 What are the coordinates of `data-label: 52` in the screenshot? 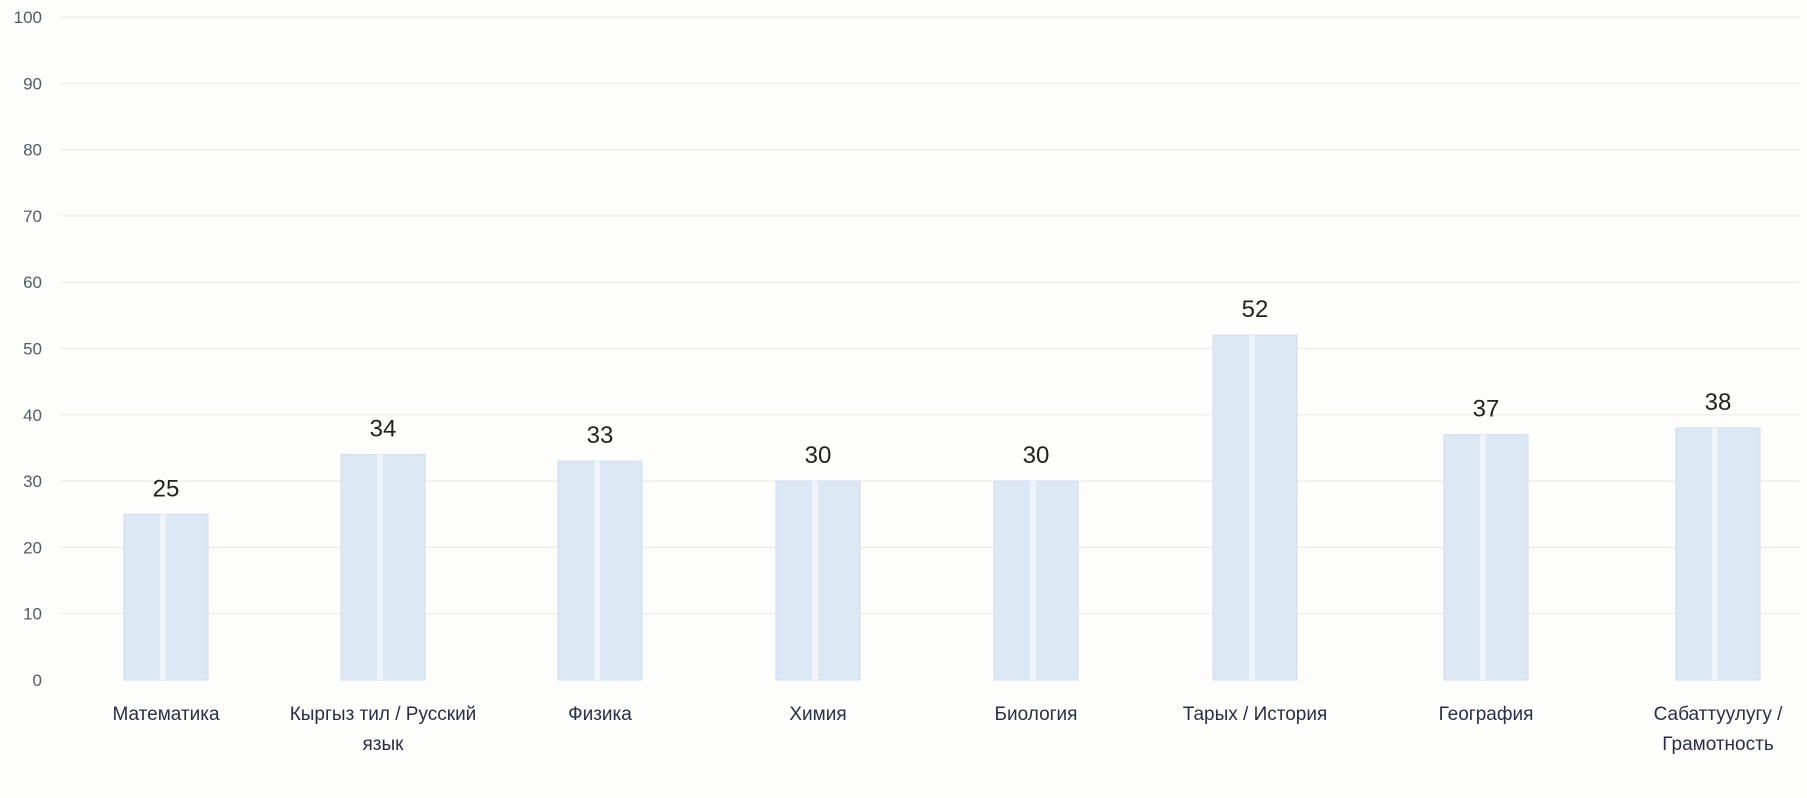 It's located at (1255, 309).